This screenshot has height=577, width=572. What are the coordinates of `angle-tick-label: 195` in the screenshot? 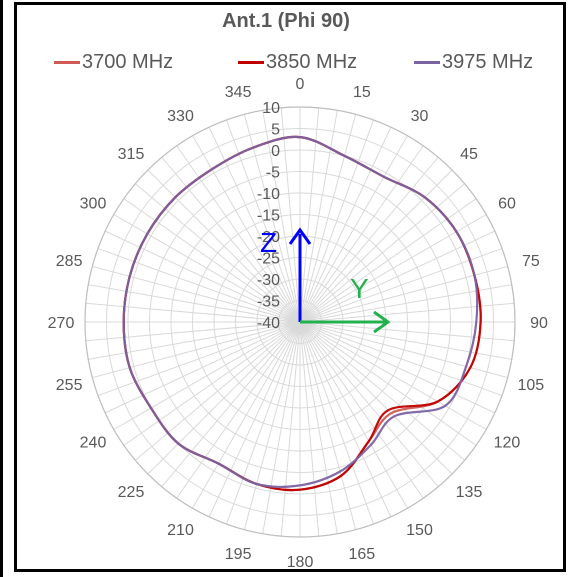 It's located at (238, 554).